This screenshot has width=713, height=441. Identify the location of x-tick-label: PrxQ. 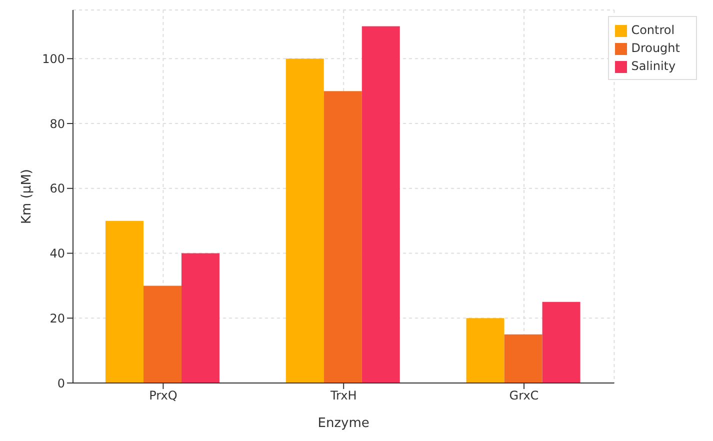
(163, 395).